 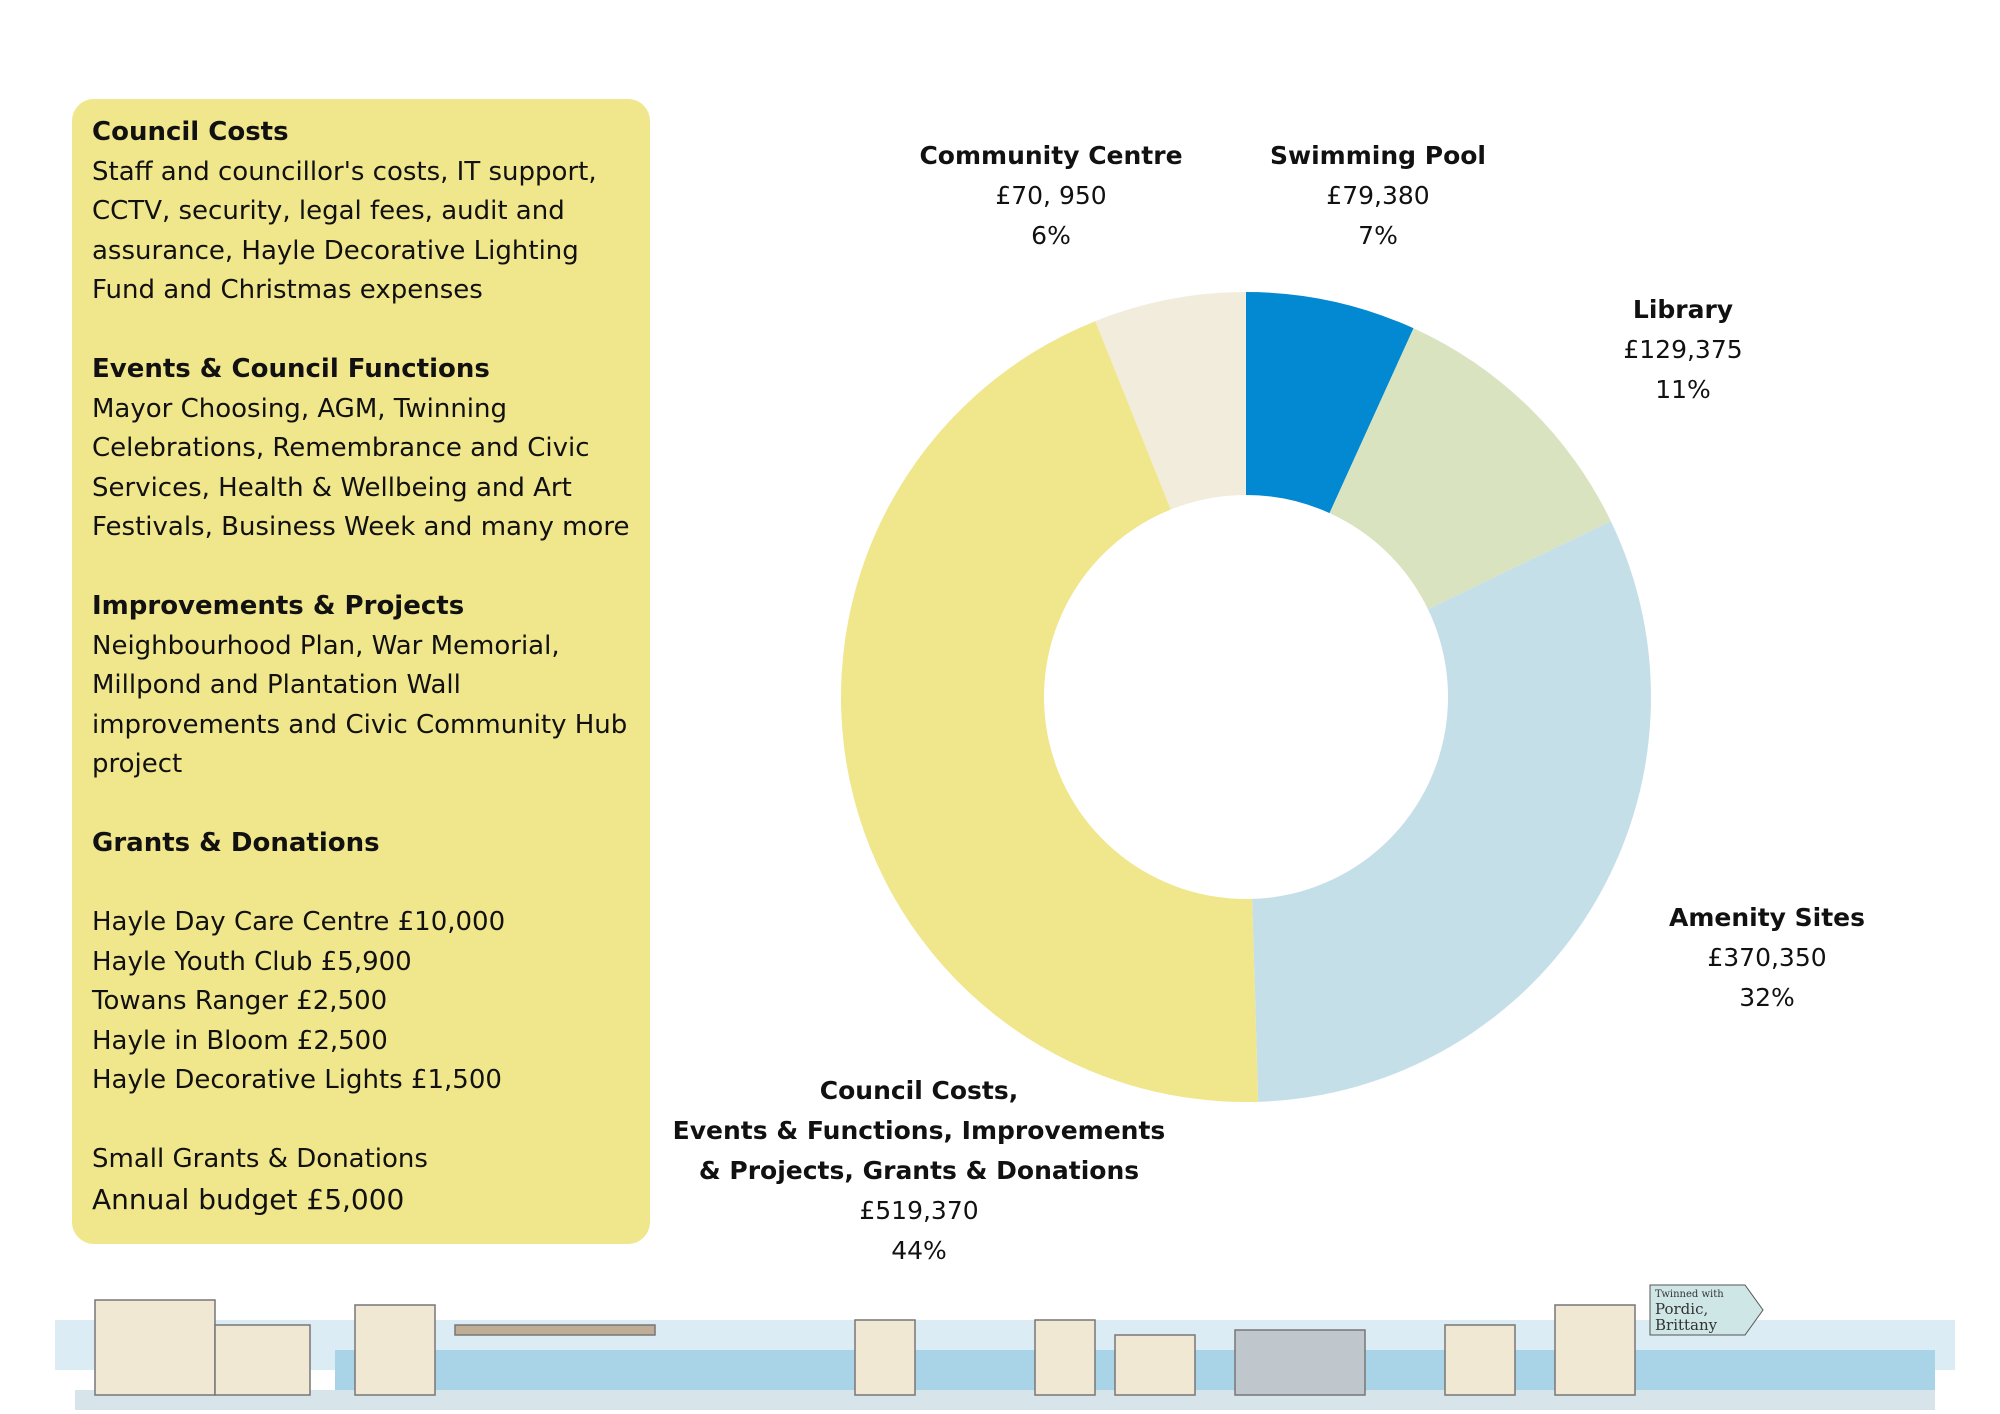 I want to click on section-line: Festivals, Business Week and many more, so click(x=361, y=527).